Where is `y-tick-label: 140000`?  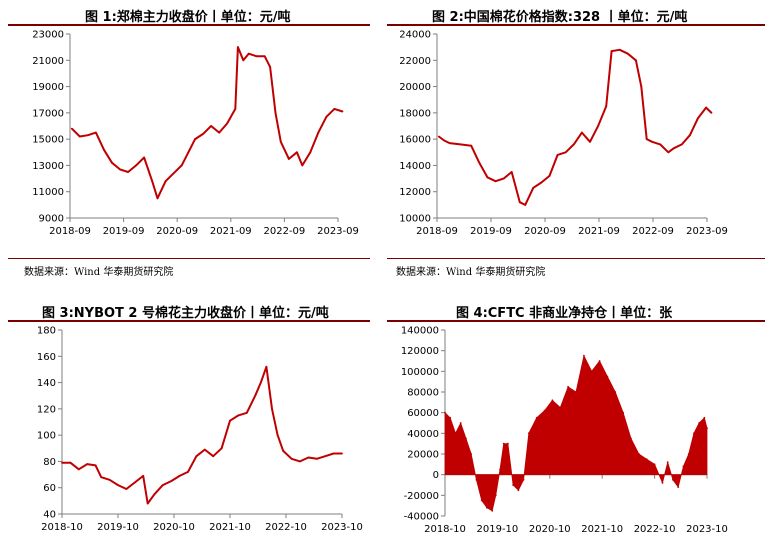 y-tick-label: 140000 is located at coordinates (420, 331).